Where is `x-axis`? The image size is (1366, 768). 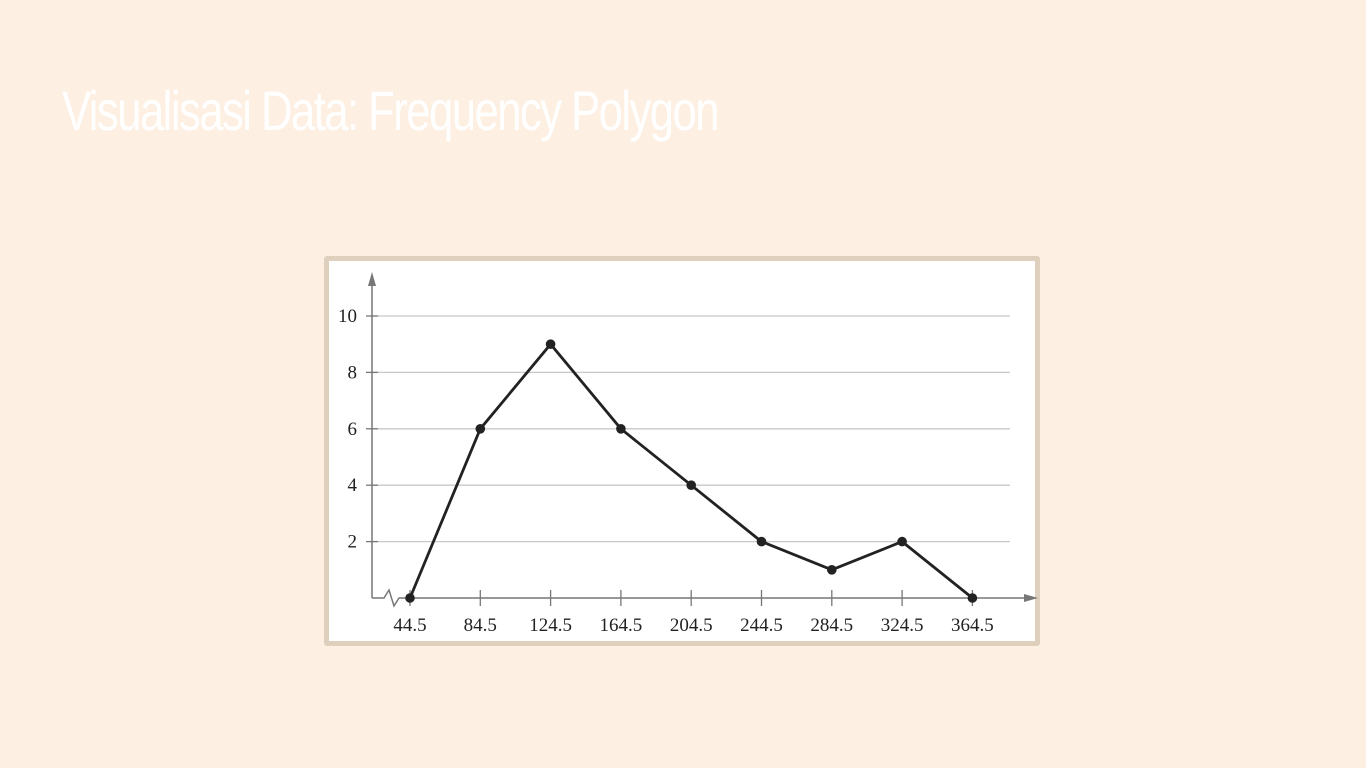 x-axis is located at coordinates (698, 598).